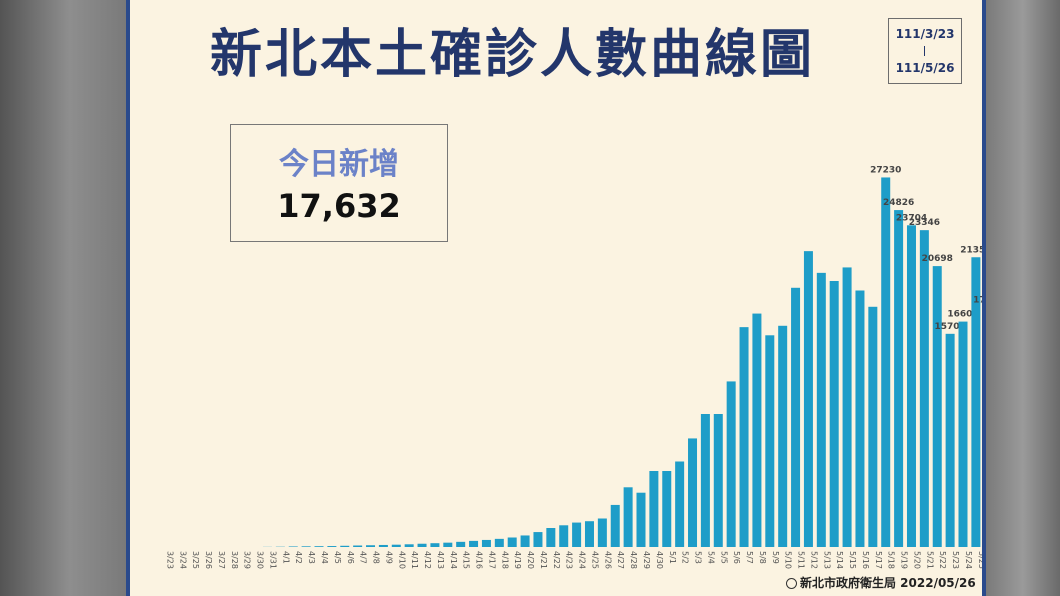  Describe the element at coordinates (414, 560) in the screenshot. I see `tick-label-4-11: 4/11` at that location.